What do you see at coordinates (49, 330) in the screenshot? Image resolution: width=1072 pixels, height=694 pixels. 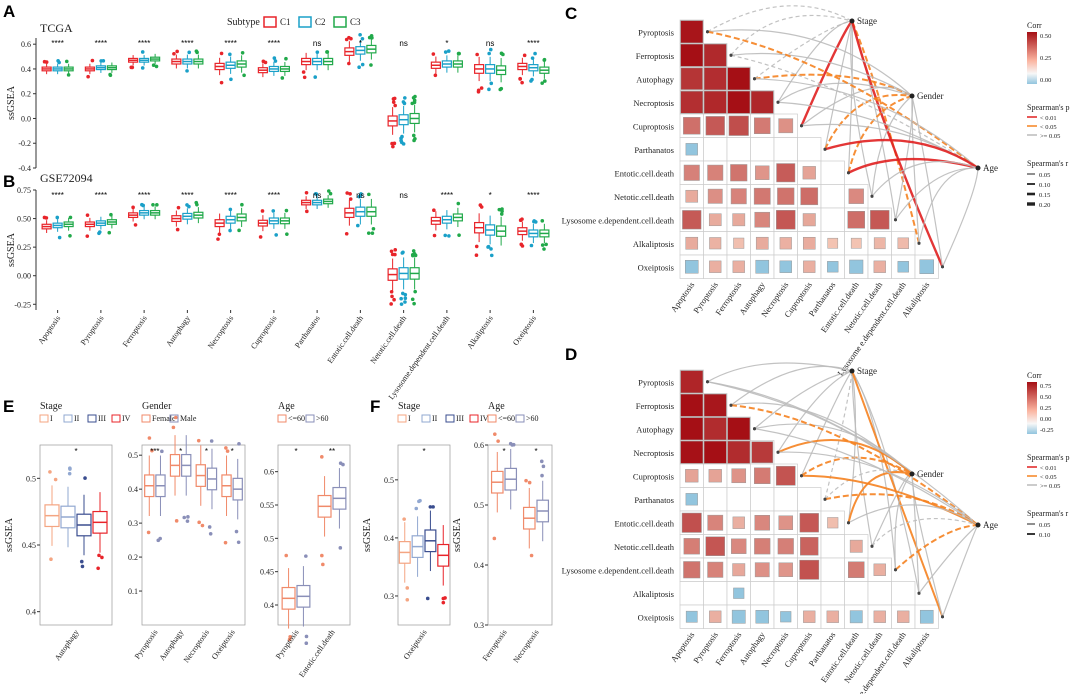 I see `x-tick-label: Apoptosis` at bounding box center [49, 330].